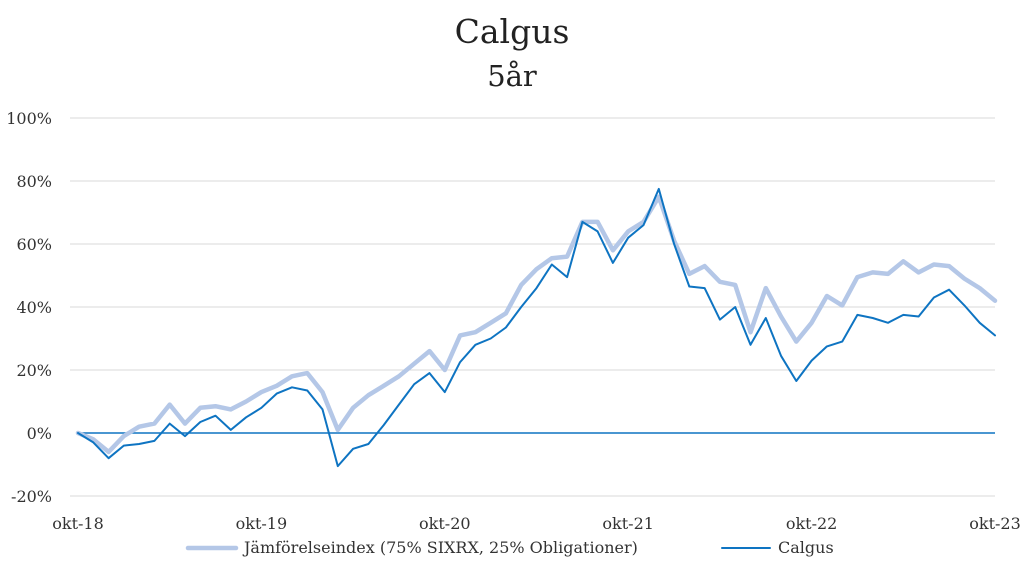  Describe the element at coordinates (512, 31) in the screenshot. I see `chart-title: Calgus` at that location.